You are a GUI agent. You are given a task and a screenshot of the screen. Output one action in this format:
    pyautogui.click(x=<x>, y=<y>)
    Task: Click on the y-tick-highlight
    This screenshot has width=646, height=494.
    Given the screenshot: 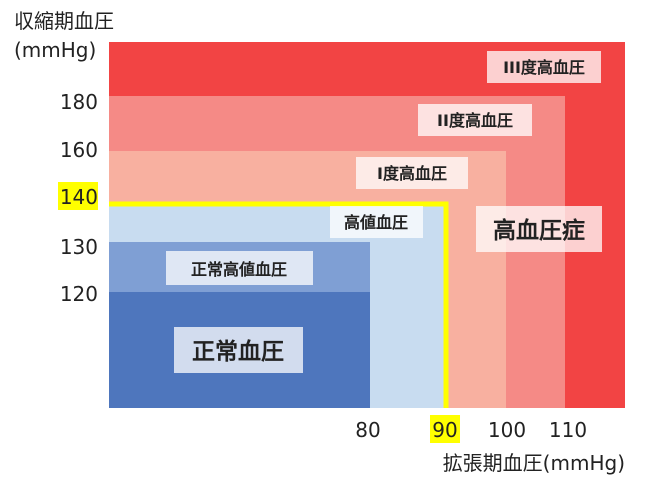 What is the action you would take?
    pyautogui.click(x=78, y=196)
    